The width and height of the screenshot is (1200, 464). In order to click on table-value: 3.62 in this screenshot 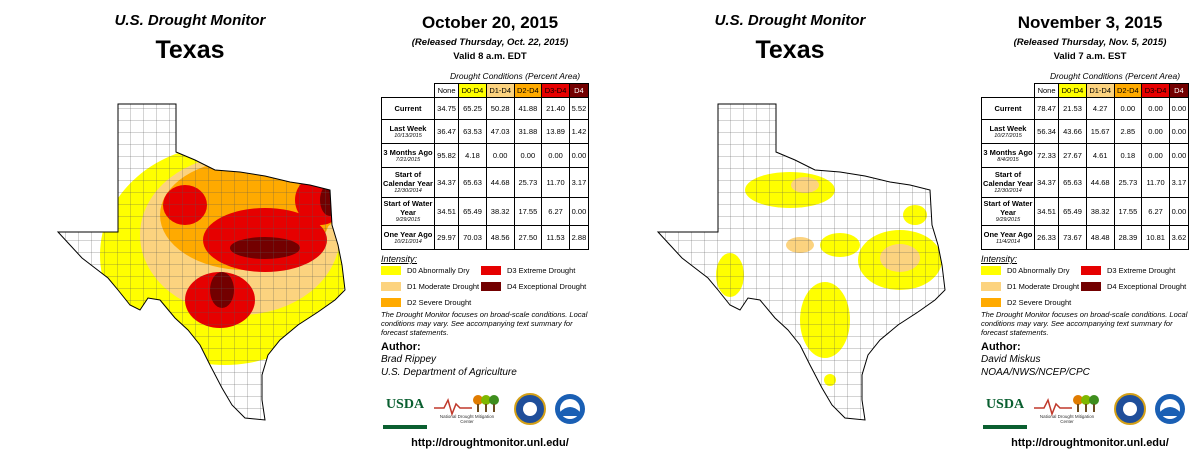, I will do `click(1179, 237)`.